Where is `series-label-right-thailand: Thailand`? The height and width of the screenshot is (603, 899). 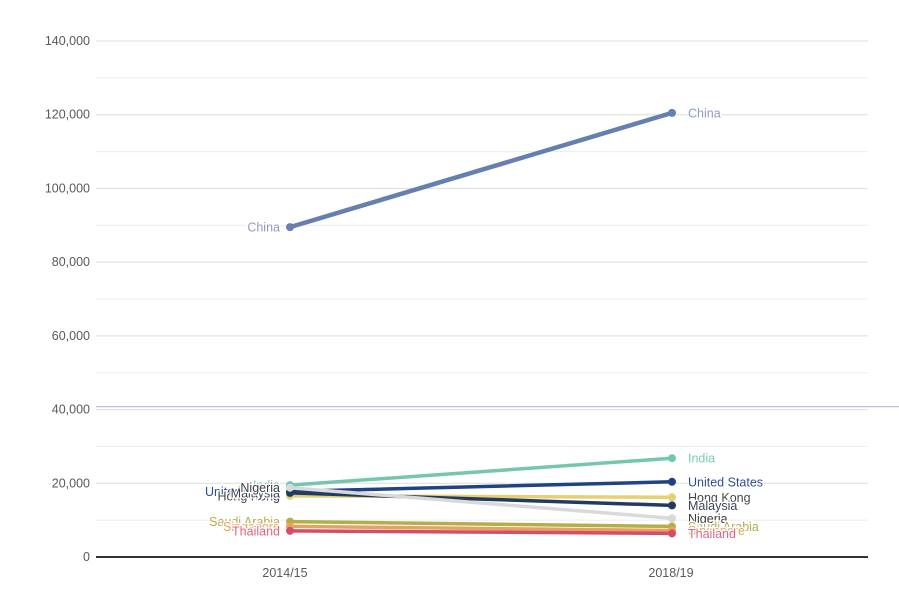 series-label-right-thailand: Thailand is located at coordinates (712, 534).